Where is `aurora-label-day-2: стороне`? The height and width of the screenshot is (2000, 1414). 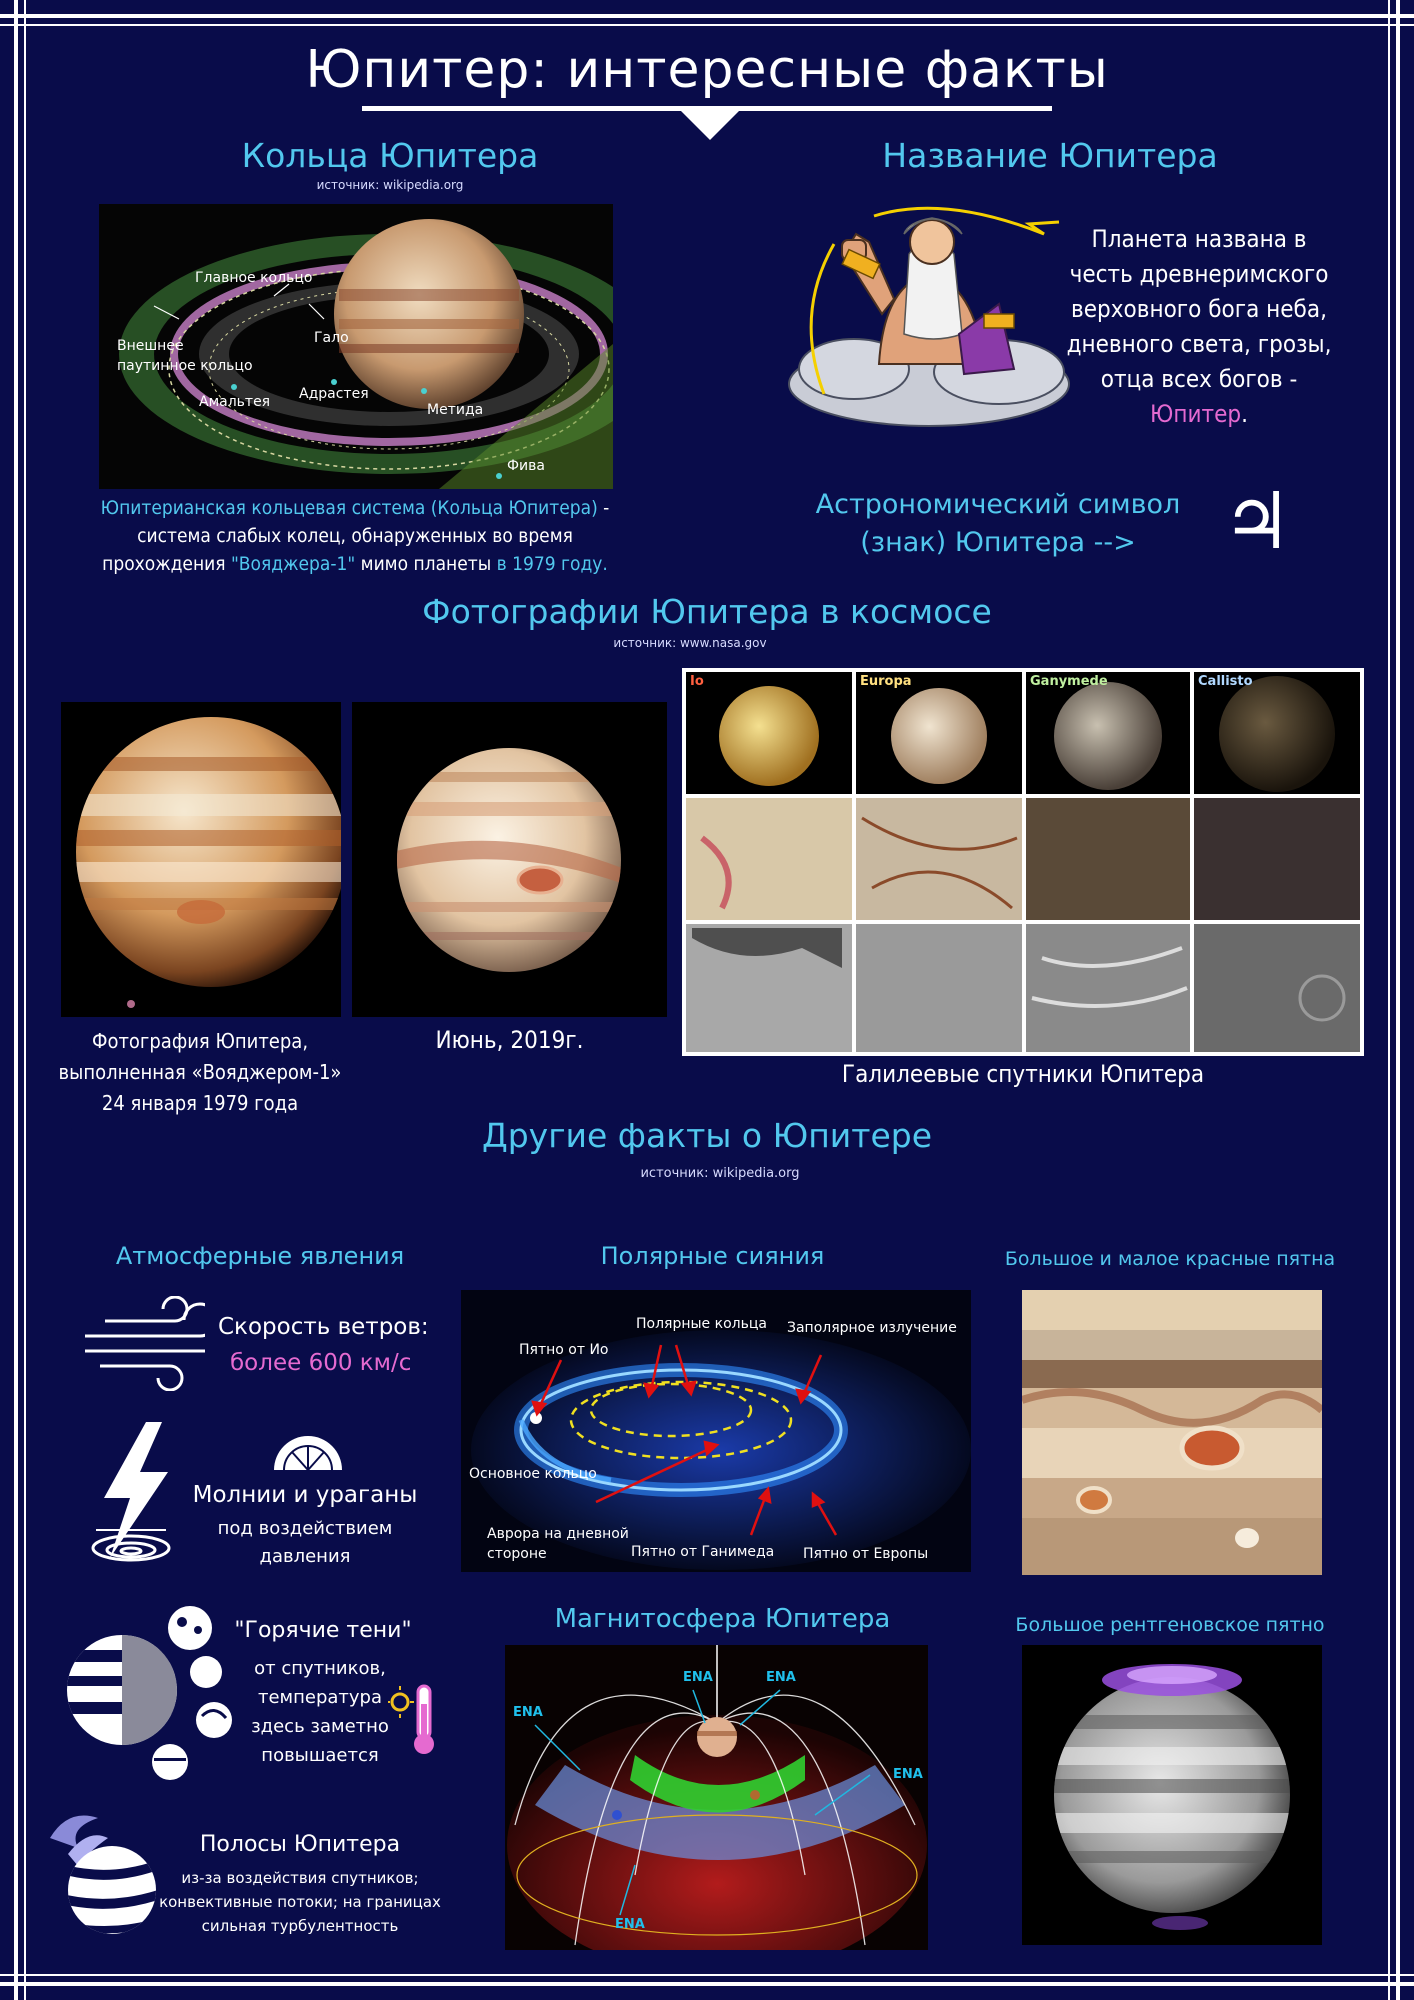 aurora-label-day-2: стороне is located at coordinates (517, 1554).